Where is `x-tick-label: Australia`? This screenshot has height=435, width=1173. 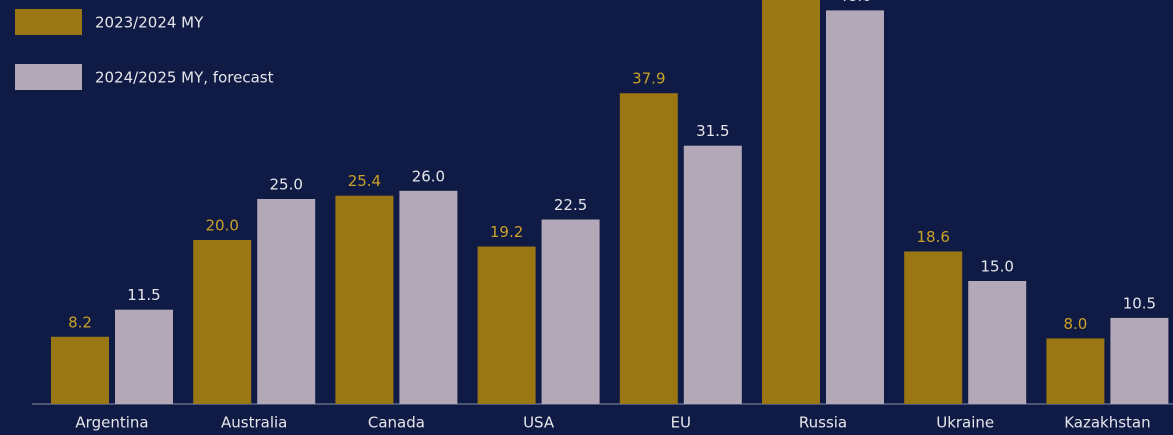
x-tick-label: Australia is located at coordinates (254, 423).